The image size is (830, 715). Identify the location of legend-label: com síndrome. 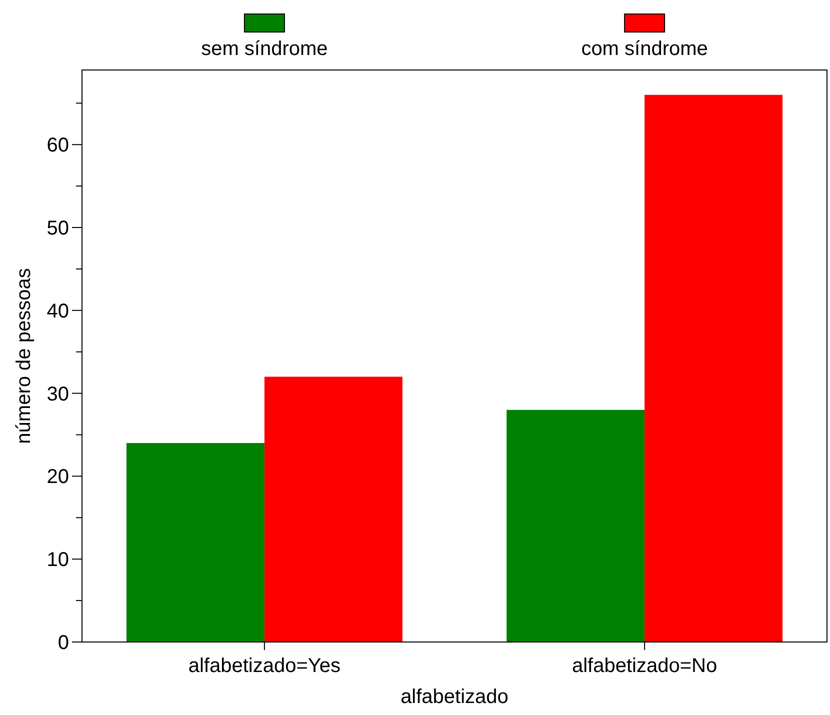
(644, 49).